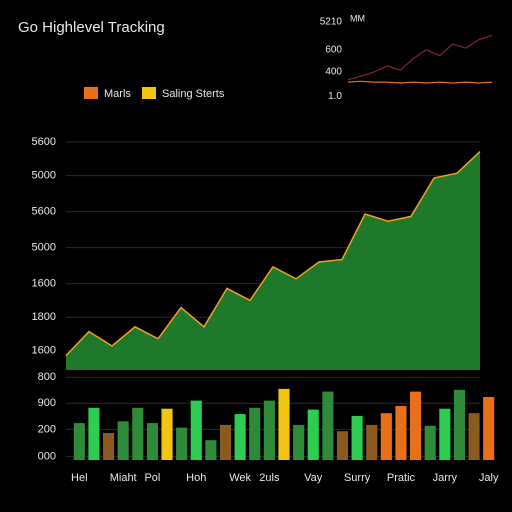 This screenshot has height=512, width=512. I want to click on x-tick-label: Jarry, so click(445, 478).